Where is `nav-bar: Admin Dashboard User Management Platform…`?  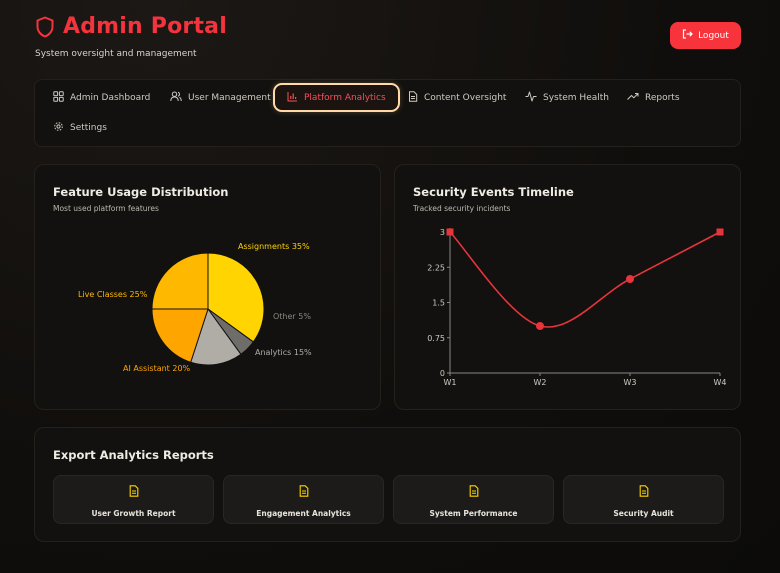
nav-bar: Admin Dashboard User Management Platform… is located at coordinates (387, 113).